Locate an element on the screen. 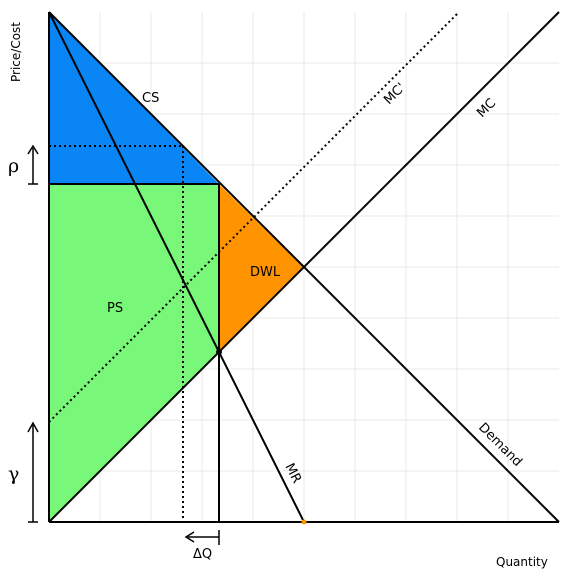 Image resolution: width=561 pixels, height=571 pixels. x-axis-label: Quantity is located at coordinates (522, 562).